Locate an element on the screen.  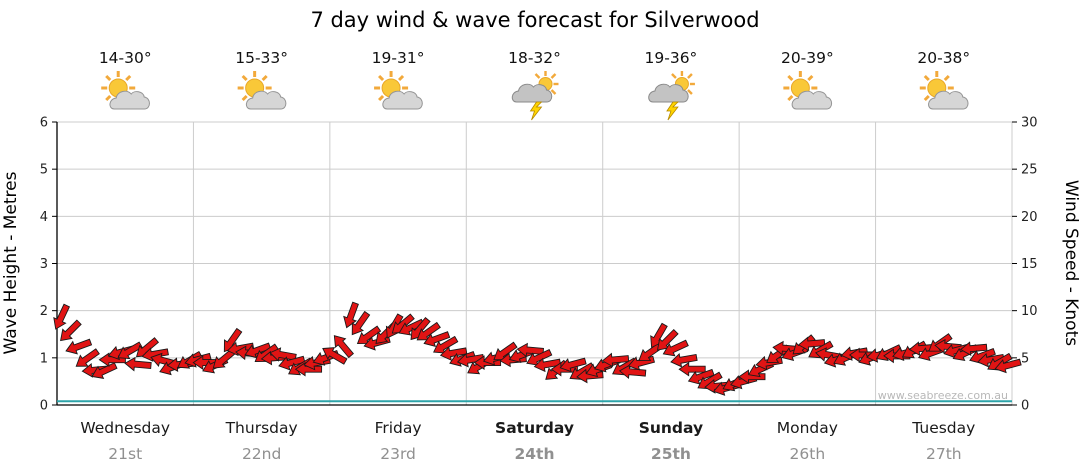
right-tick-label: 20 is located at coordinates (1029, 217).